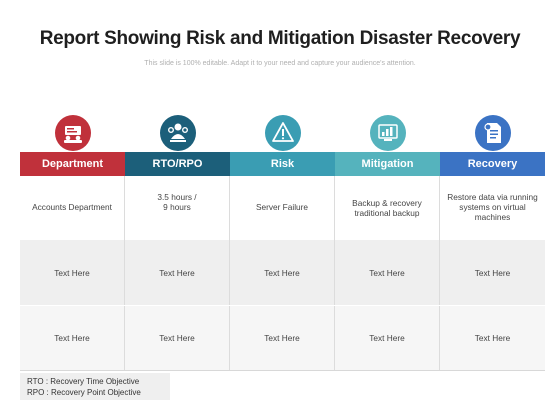  Describe the element at coordinates (178, 133) in the screenshot. I see `team-gear-icon` at that location.